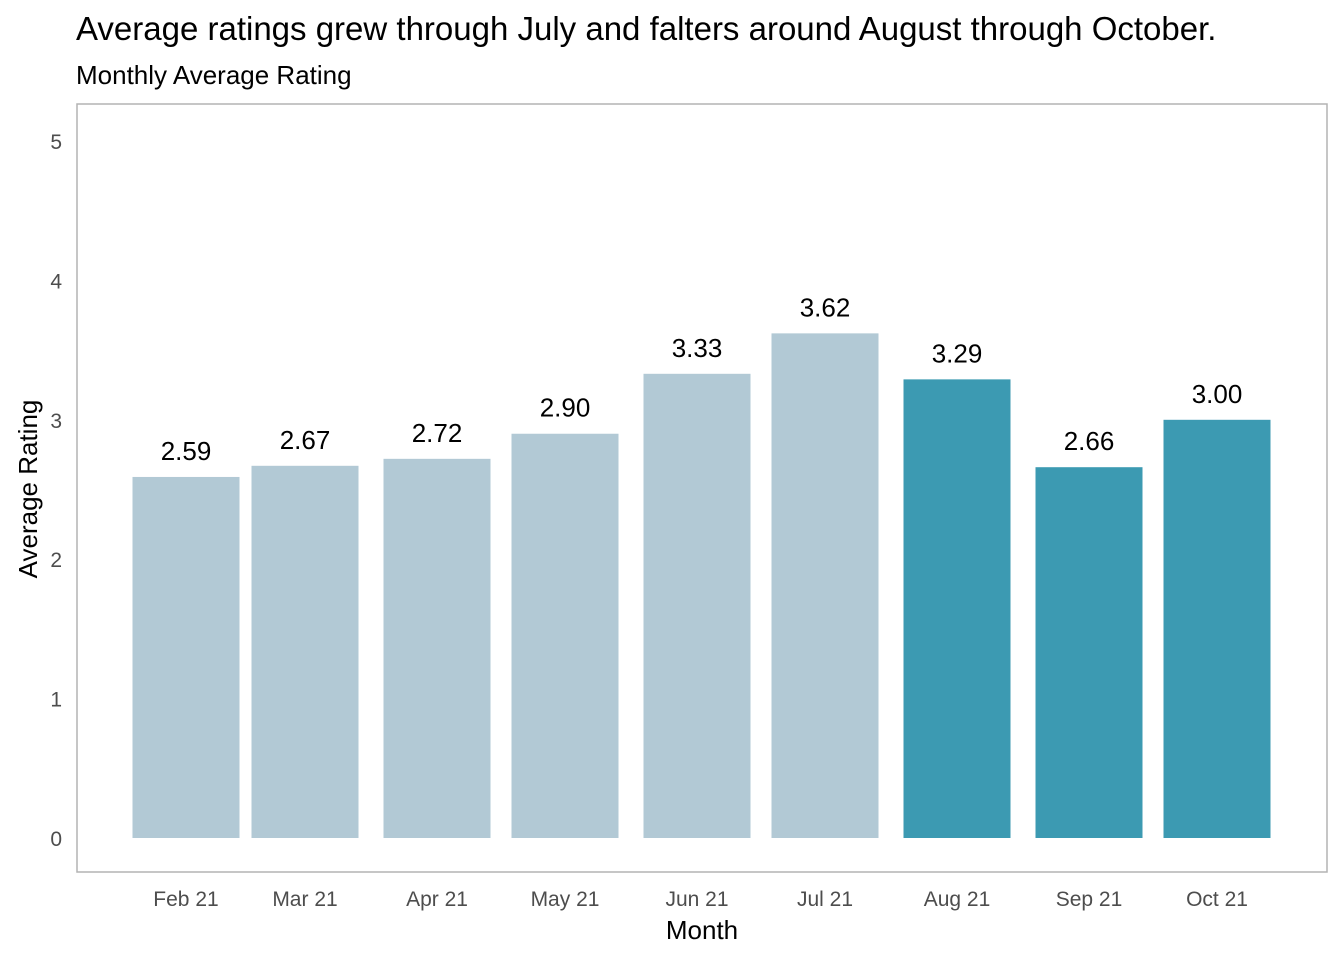 This screenshot has width=1344, height=960. What do you see at coordinates (185, 899) in the screenshot?
I see `x-tick-label: Feb 21` at bounding box center [185, 899].